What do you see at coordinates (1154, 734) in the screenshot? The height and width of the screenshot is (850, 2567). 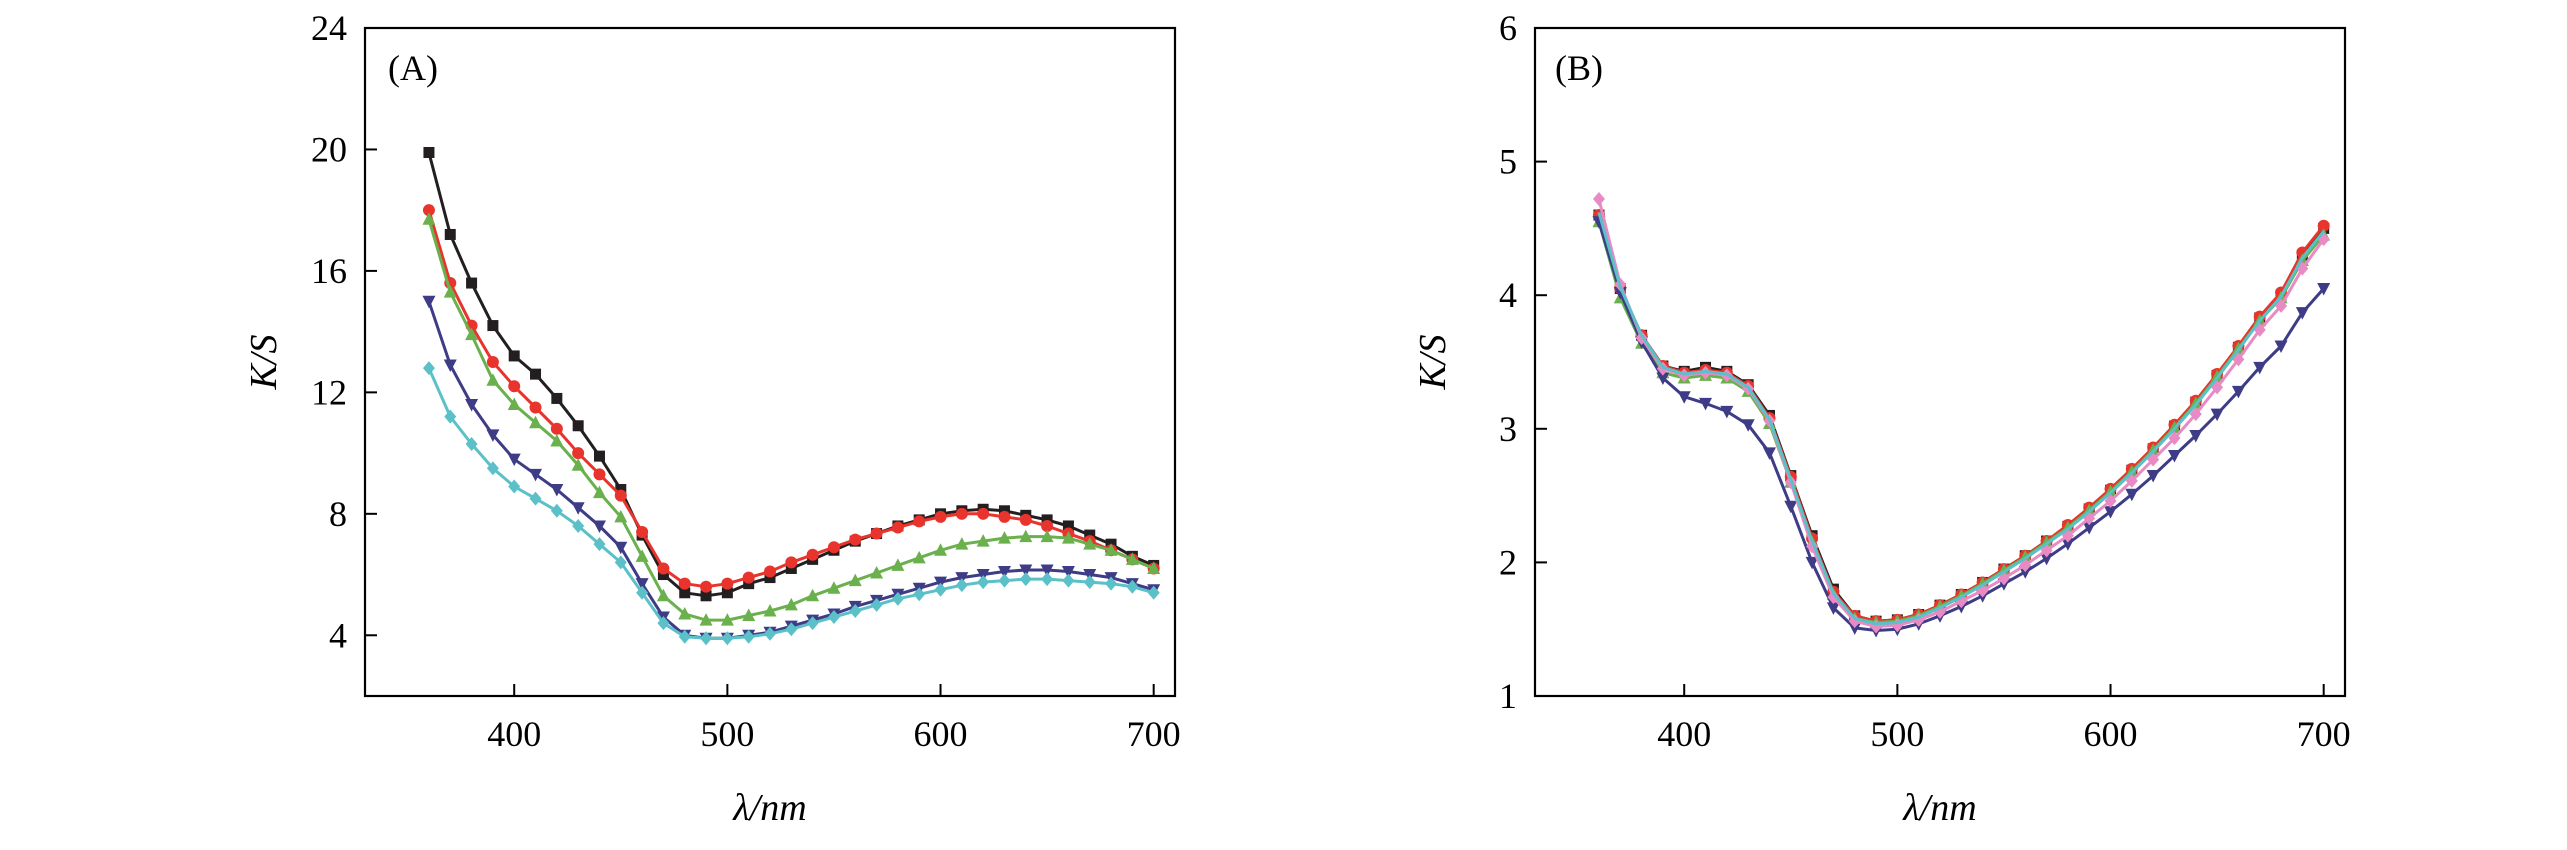 I see `x-tick-label-a: 700` at bounding box center [1154, 734].